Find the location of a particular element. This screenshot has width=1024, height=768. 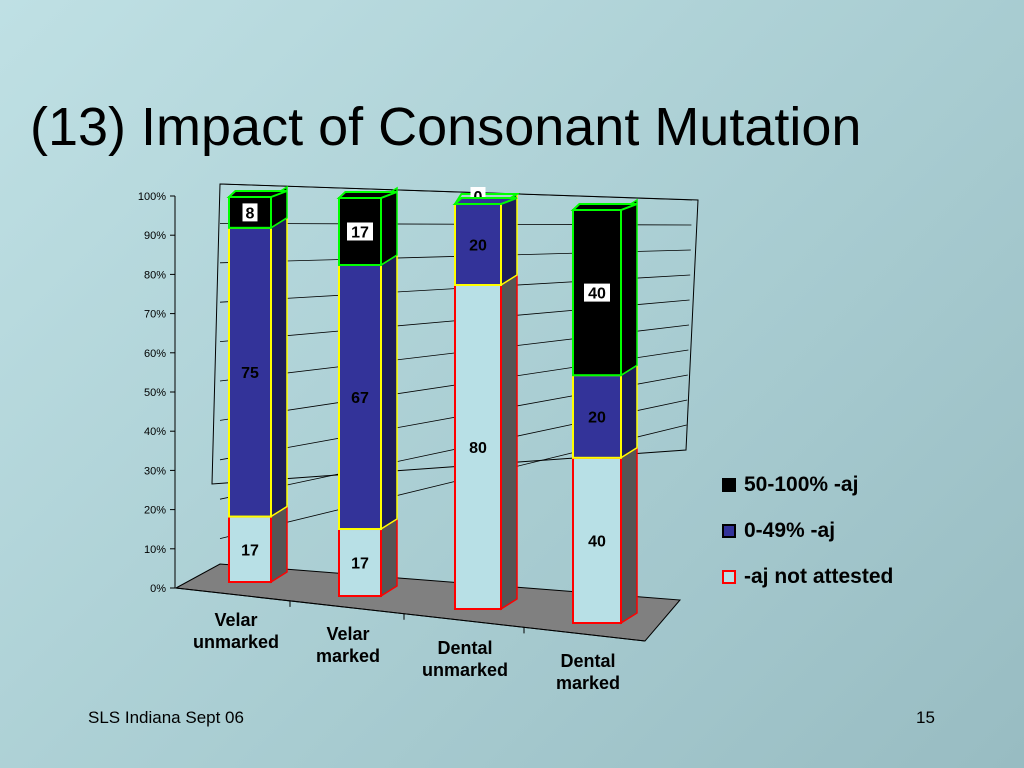

y-tick-label: 70% is located at coordinates (155, 315).